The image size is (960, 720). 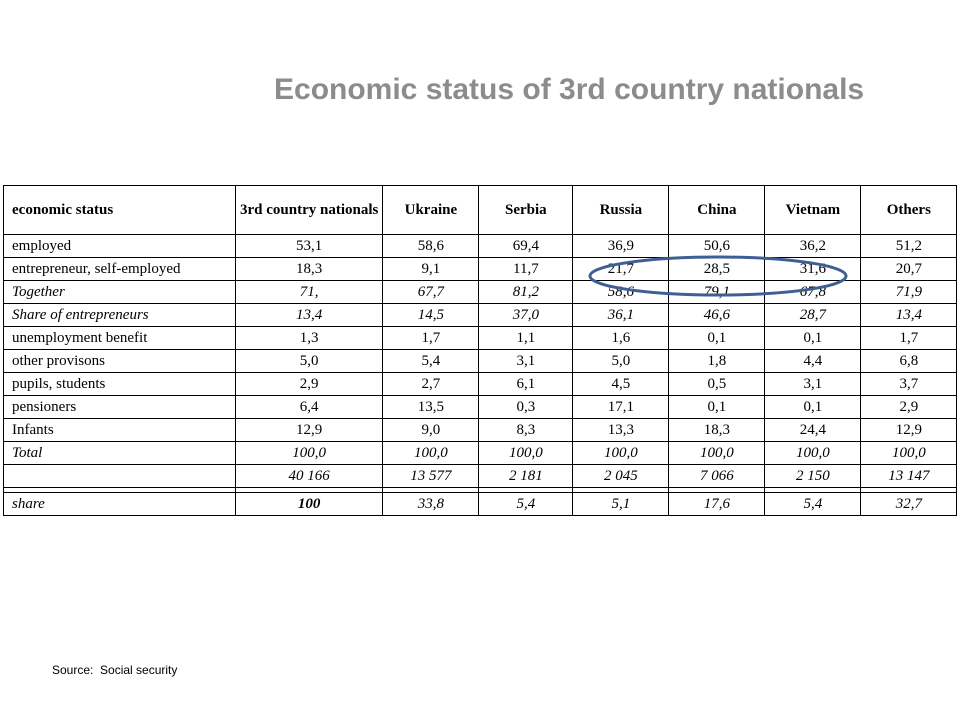 I want to click on table-row: employed 53,1 58,6 69,4 36,9 50,6 36,2 51,2, so click(x=480, y=246).